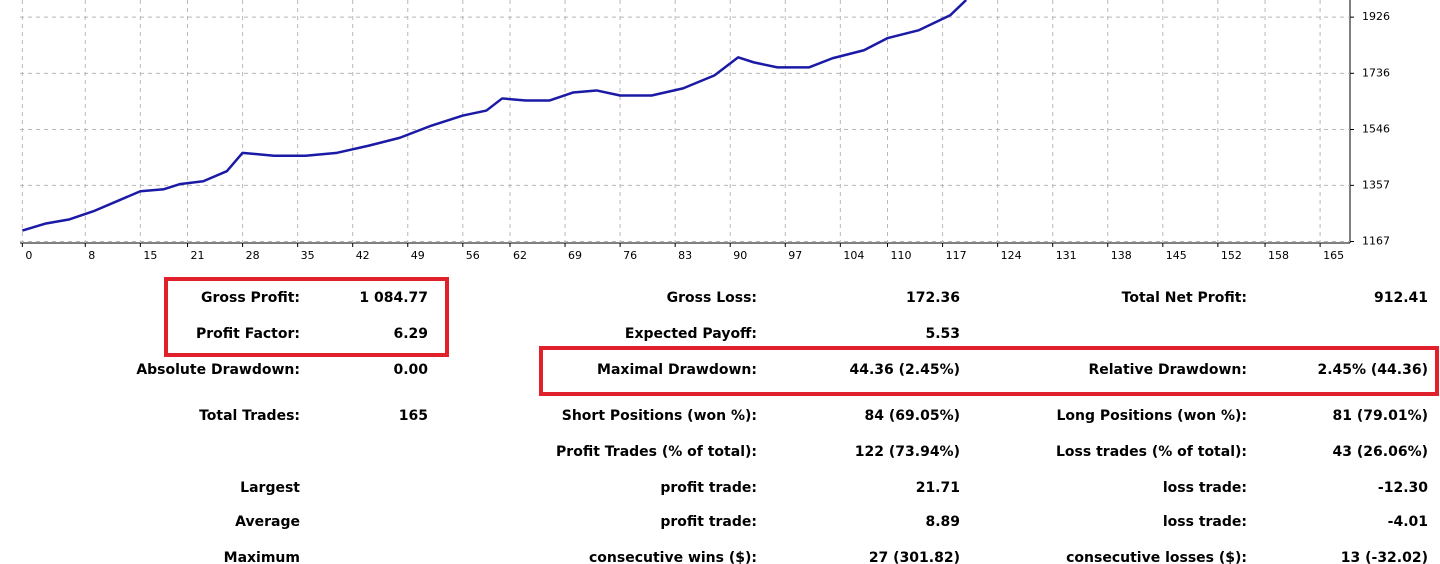 The height and width of the screenshot is (564, 1440). What do you see at coordinates (1384, 557) in the screenshot?
I see `stat-value: 13 (-32.02)` at bounding box center [1384, 557].